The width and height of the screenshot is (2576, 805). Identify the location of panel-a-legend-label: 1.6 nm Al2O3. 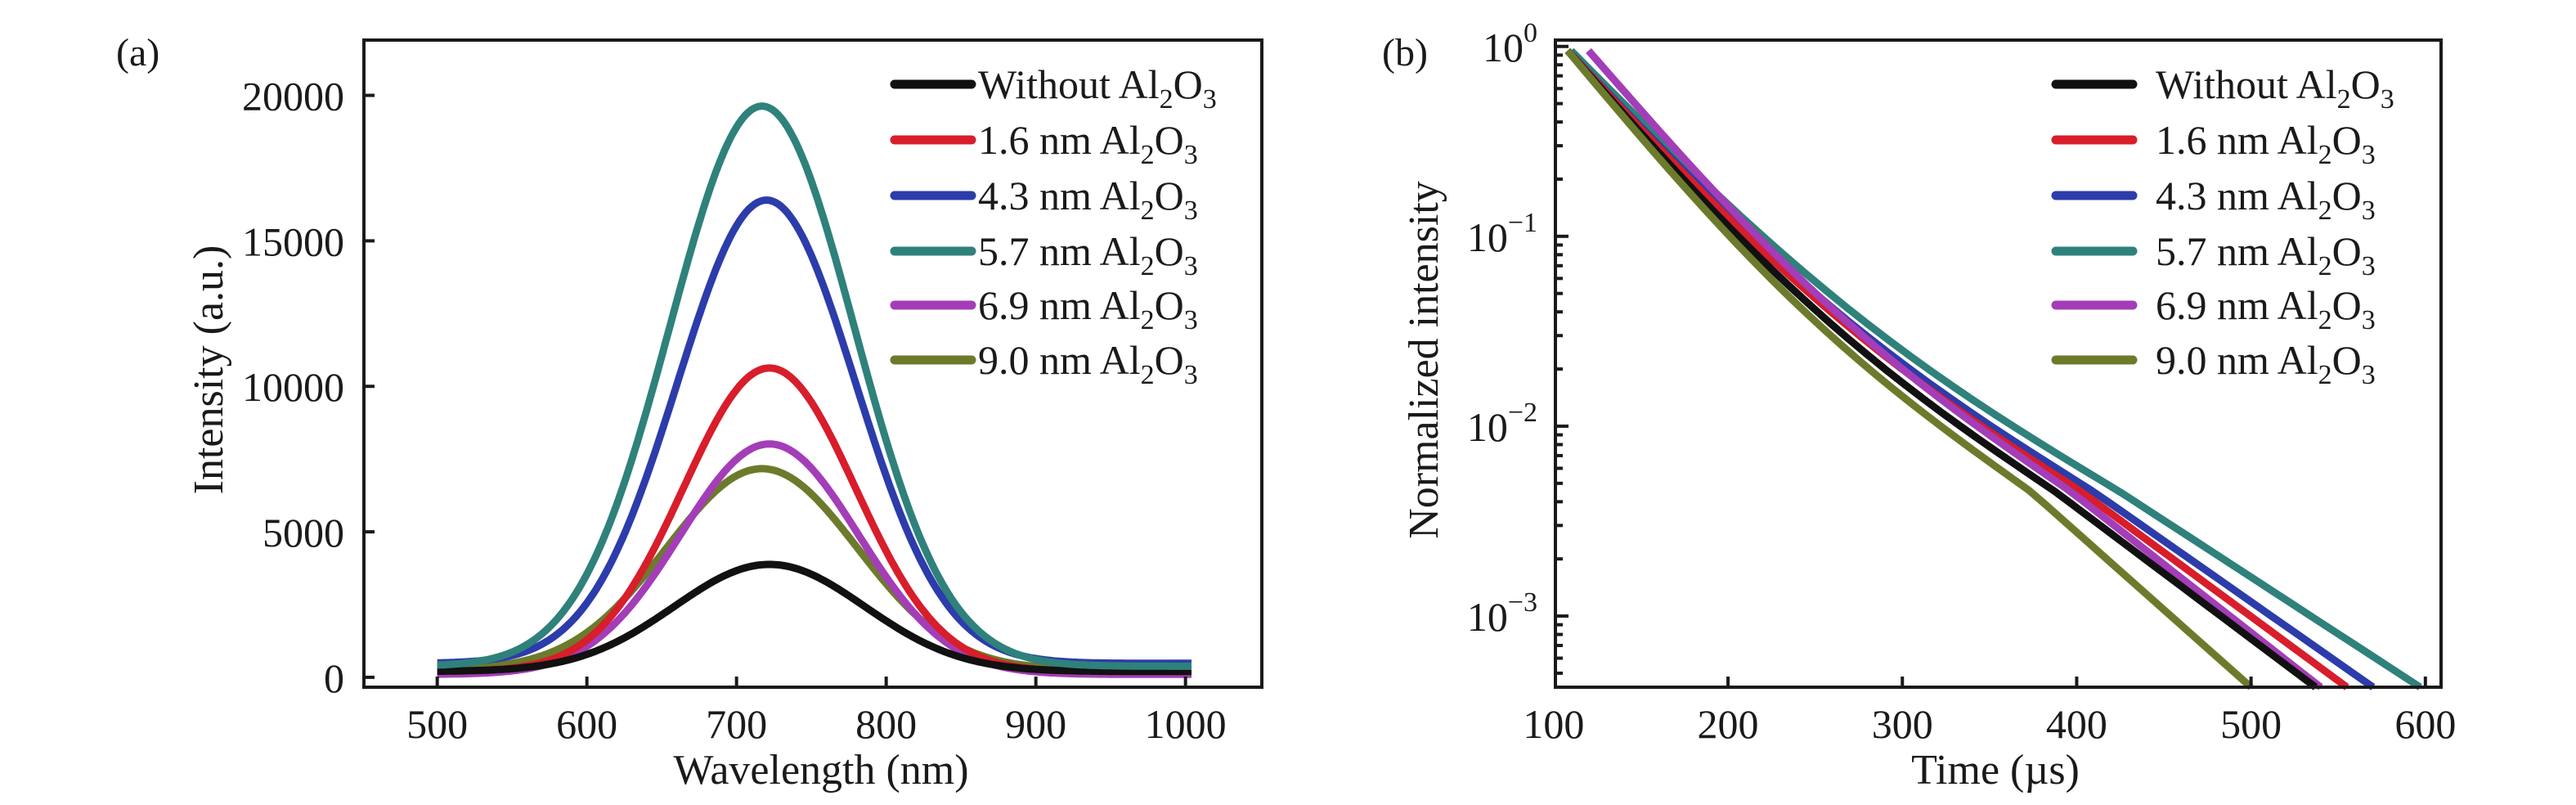
(1088, 143).